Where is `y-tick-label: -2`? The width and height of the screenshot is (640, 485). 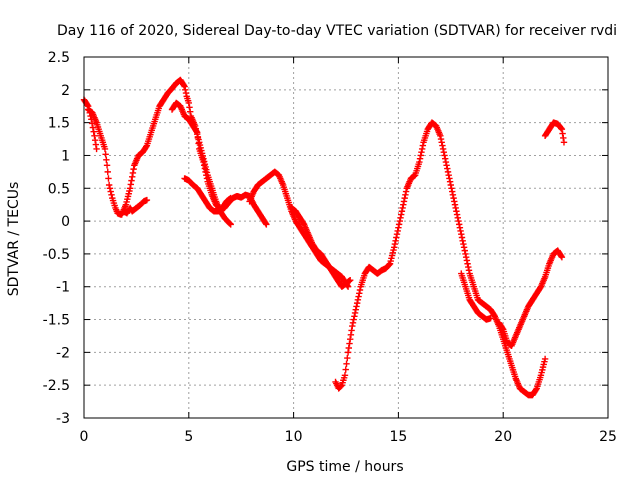 y-tick-label: -2 is located at coordinates (63, 353).